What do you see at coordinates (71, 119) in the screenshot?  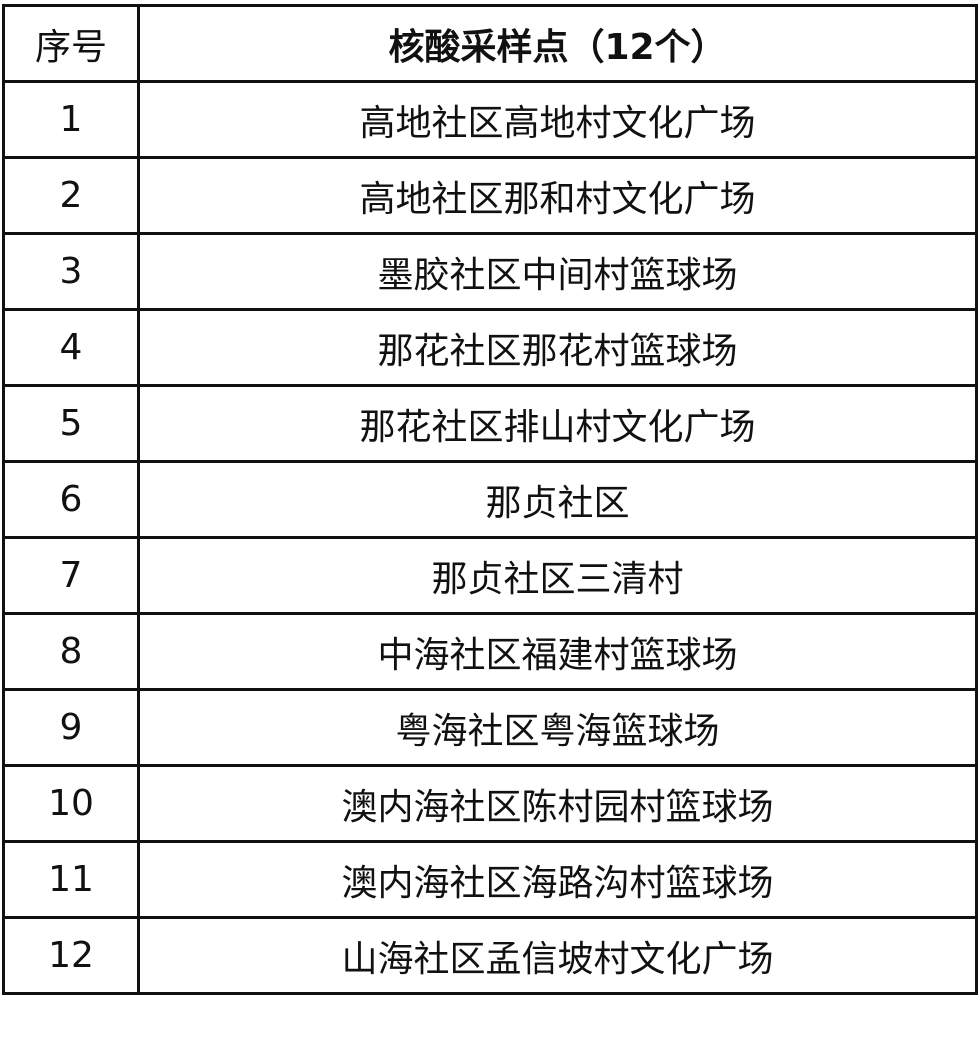 I see `cell-index: 1` at bounding box center [71, 119].